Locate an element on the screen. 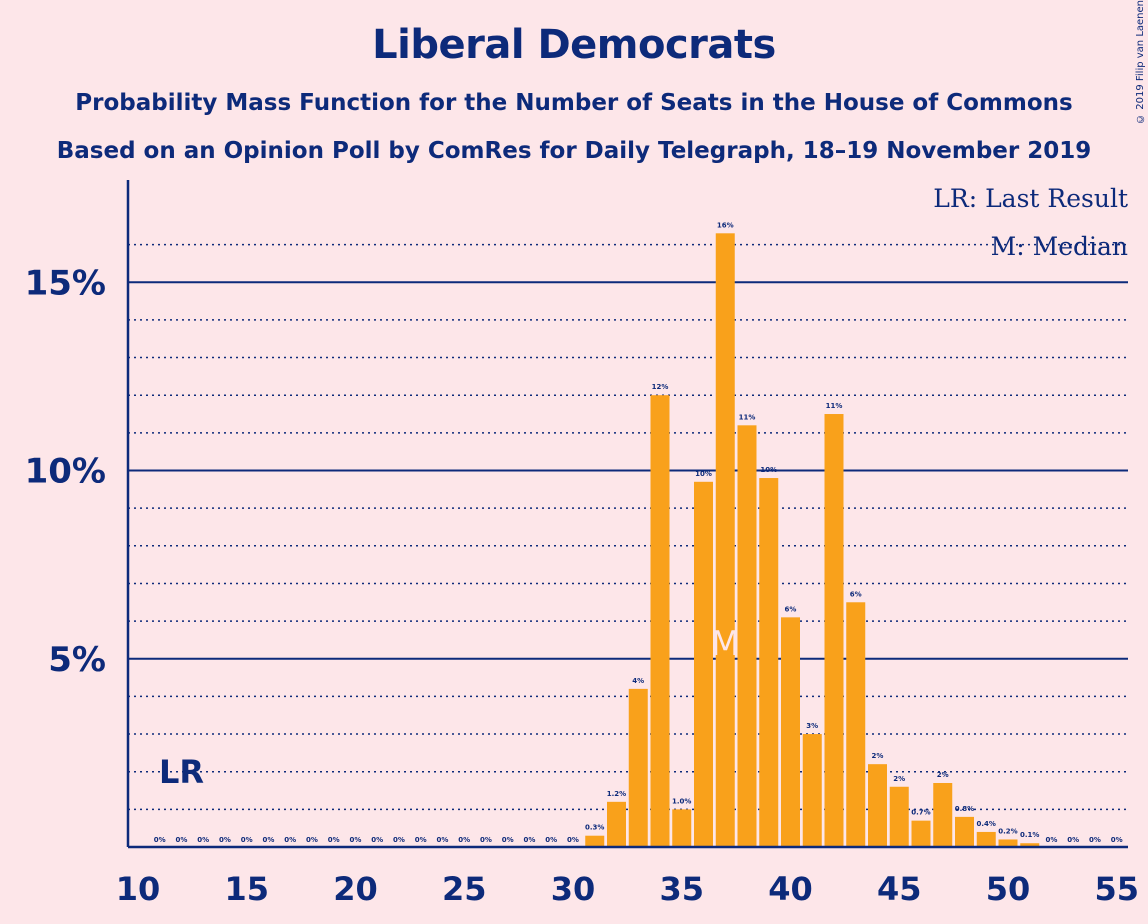 This screenshot has width=1148, height=924. bar-value-label: 1.2% is located at coordinates (616, 794).